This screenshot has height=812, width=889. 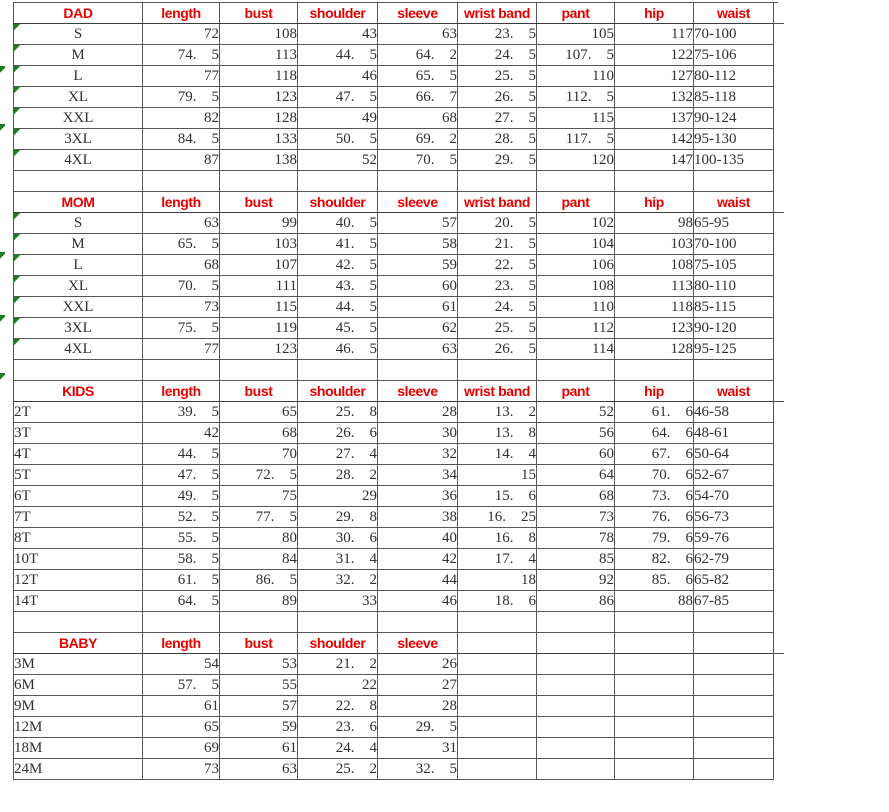 What do you see at coordinates (78, 223) in the screenshot?
I see `size-cell: S` at bounding box center [78, 223].